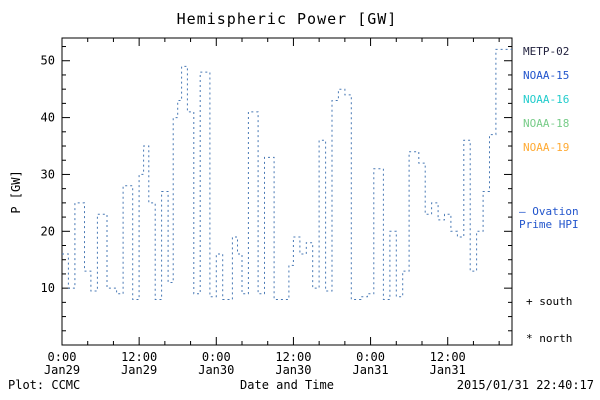  Describe the element at coordinates (44, 385) in the screenshot. I see `plot-credit: Plot: CCMC` at that location.